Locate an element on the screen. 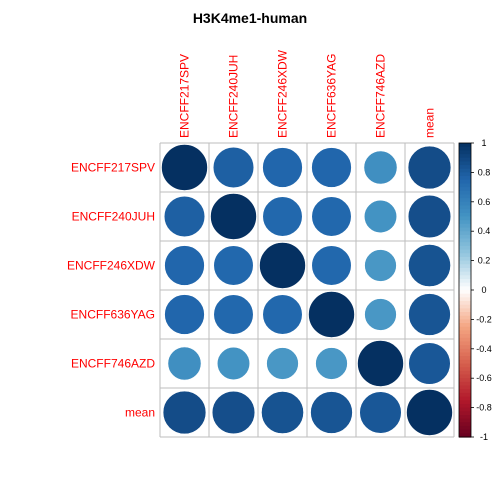  column-label: ENCFF746AZD is located at coordinates (381, 96).